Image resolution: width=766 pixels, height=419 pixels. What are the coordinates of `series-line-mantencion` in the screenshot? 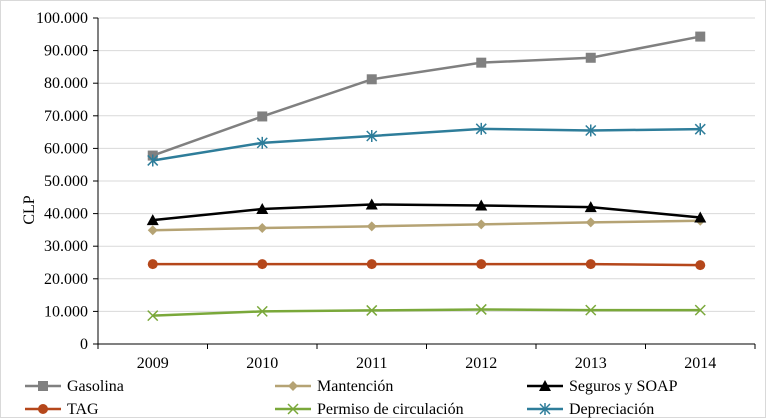 It's located at (426, 225).